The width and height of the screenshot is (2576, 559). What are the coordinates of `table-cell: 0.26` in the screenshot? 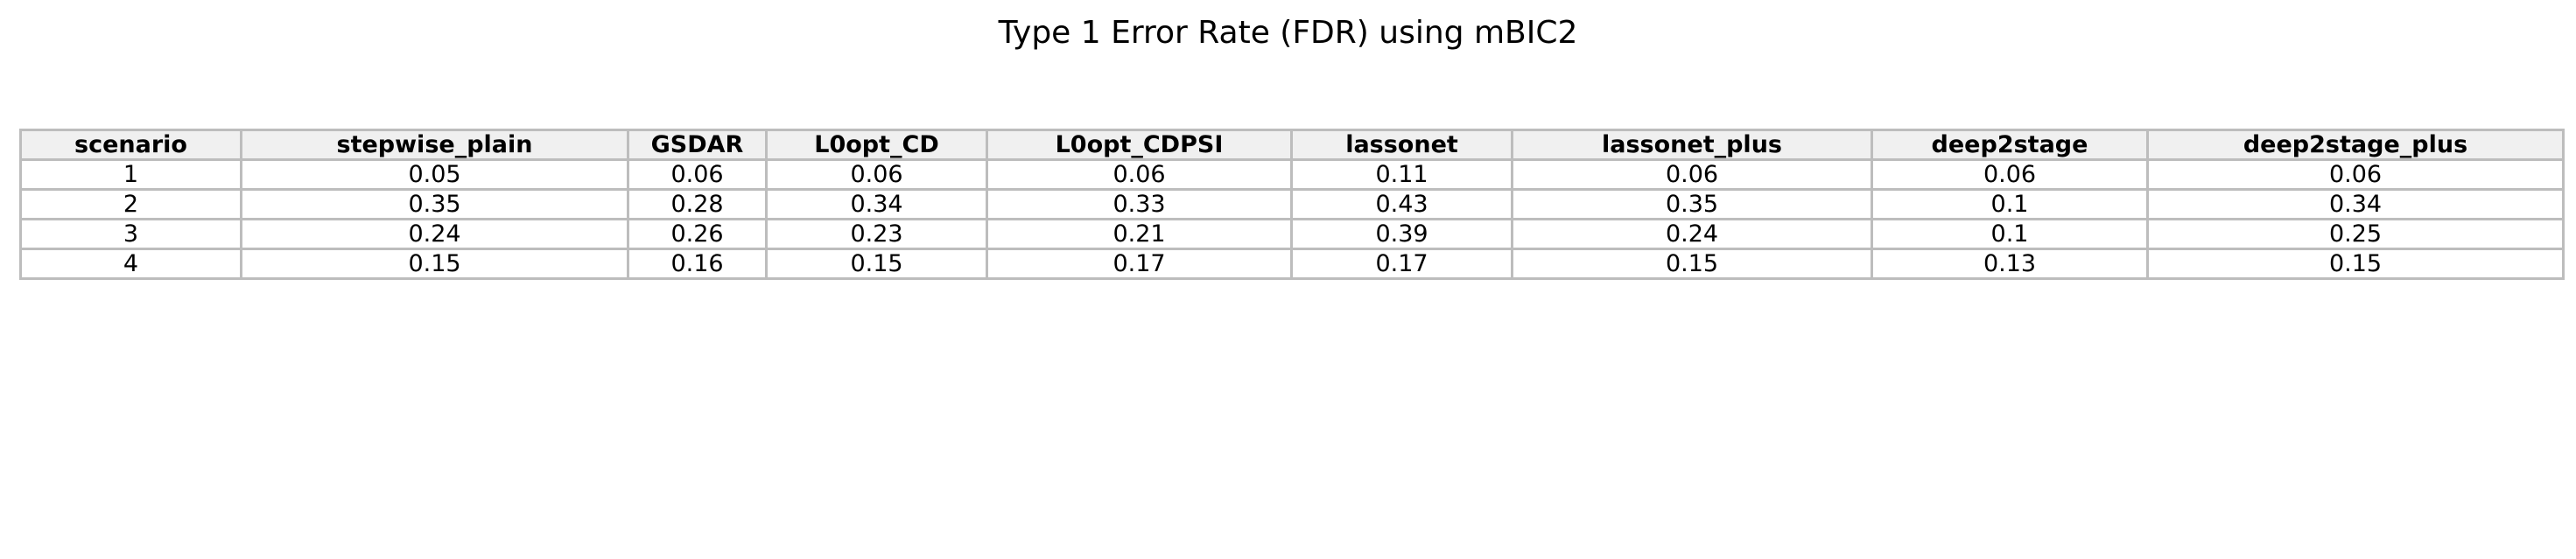 It's located at (697, 234).